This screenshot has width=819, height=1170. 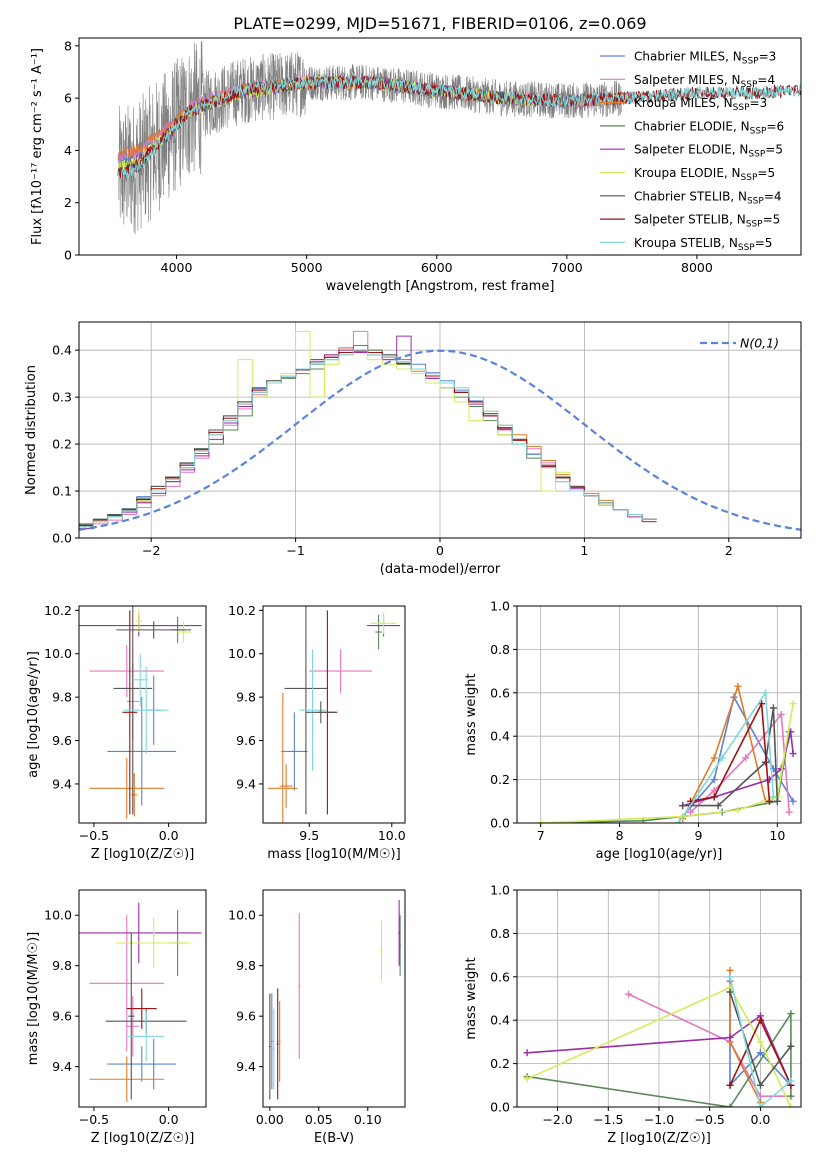 What do you see at coordinates (62, 491) in the screenshot?
I see `y-tick-label: 0.1` at bounding box center [62, 491].